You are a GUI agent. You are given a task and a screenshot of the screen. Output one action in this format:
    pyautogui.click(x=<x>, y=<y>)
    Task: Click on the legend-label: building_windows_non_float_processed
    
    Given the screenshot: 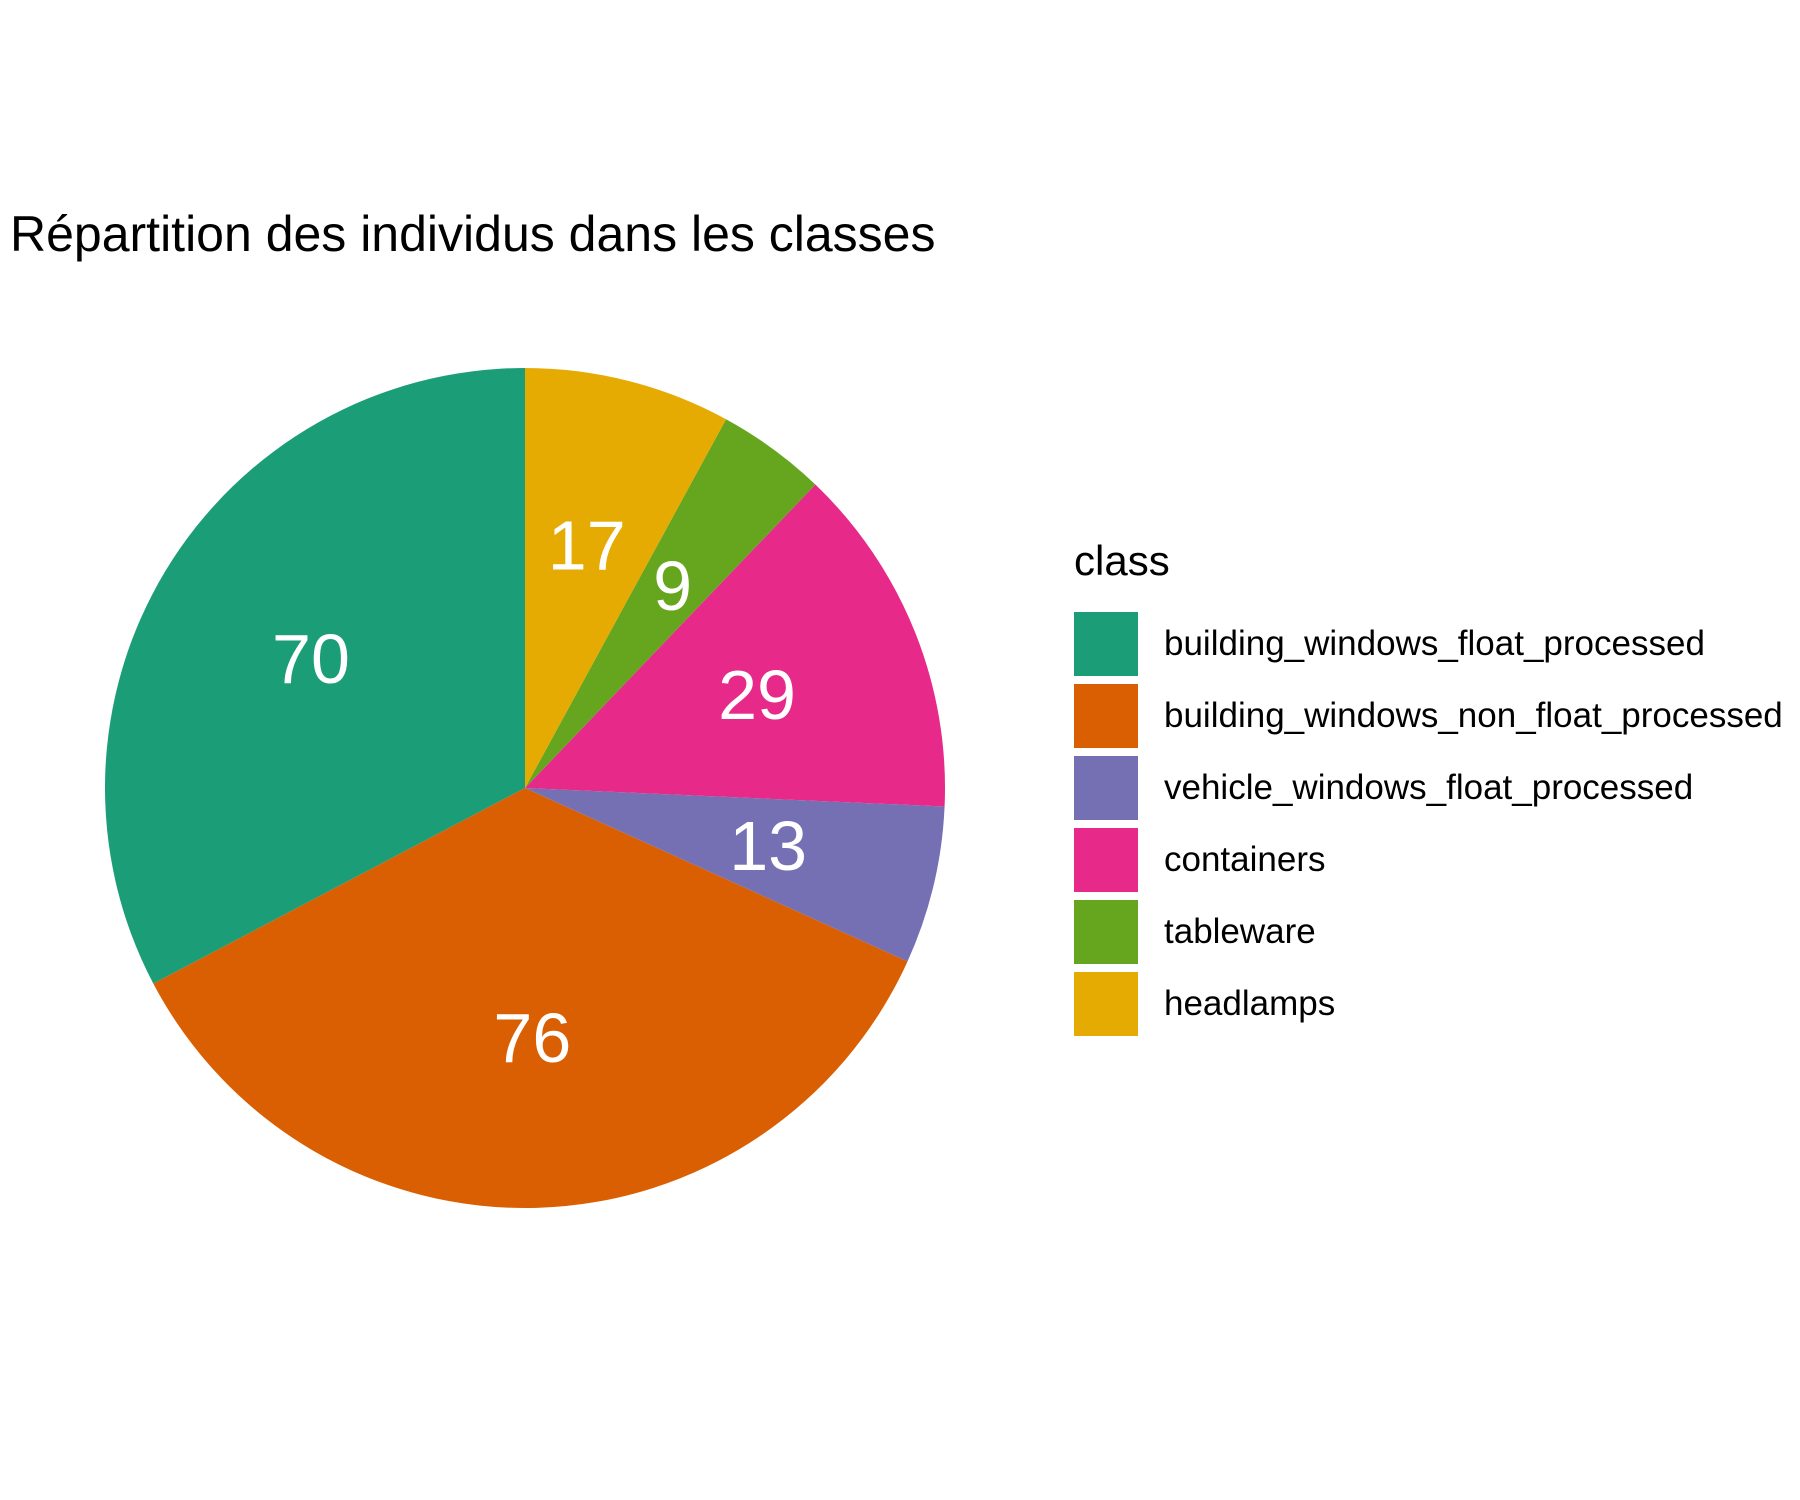 What is the action you would take?
    pyautogui.click(x=1473, y=715)
    